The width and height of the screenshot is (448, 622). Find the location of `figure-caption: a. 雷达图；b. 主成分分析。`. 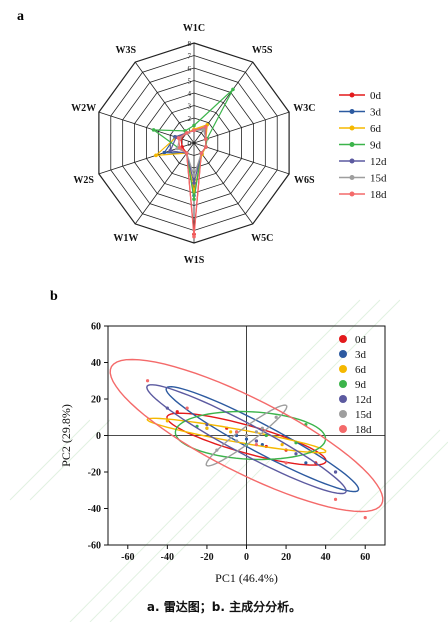

figure-caption: a. 雷达图；b. 主成分分析。 is located at coordinates (224, 607).